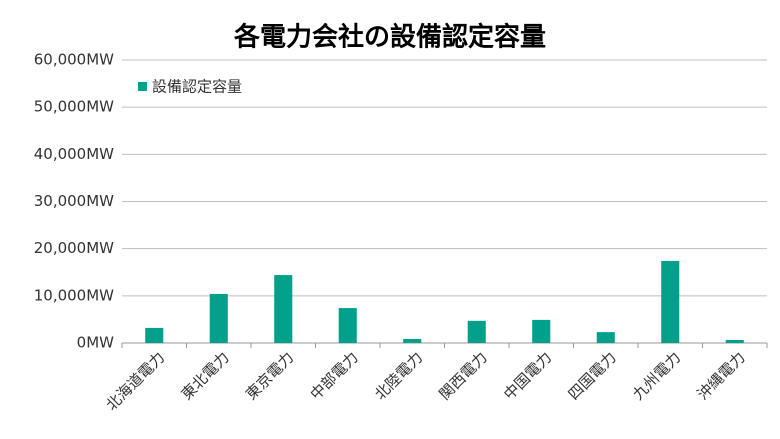  Describe the element at coordinates (142, 86) in the screenshot. I see `legend-swatch` at that location.